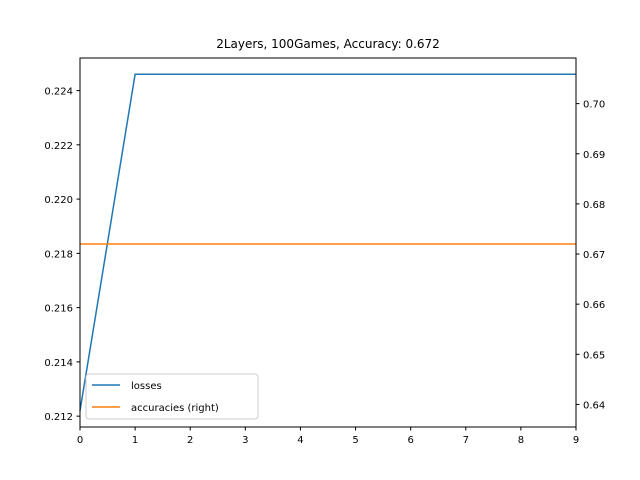 Image resolution: width=640 pixels, height=480 pixels. Describe the element at coordinates (576, 440) in the screenshot. I see `x-tick-label: 9` at that location.